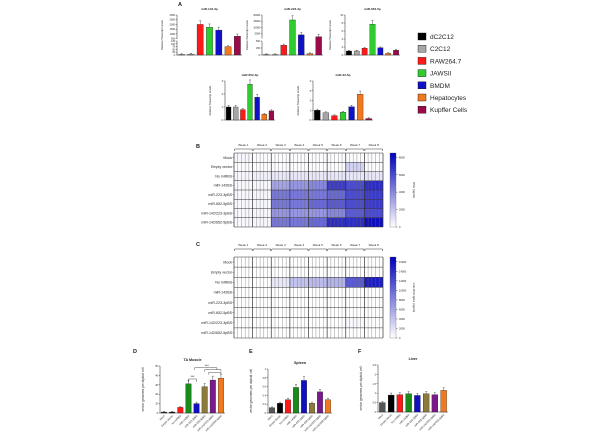 The height and width of the screenshot is (447, 600). Describe the element at coordinates (360, 352) in the screenshot. I see `panel-label-F: F` at that location.